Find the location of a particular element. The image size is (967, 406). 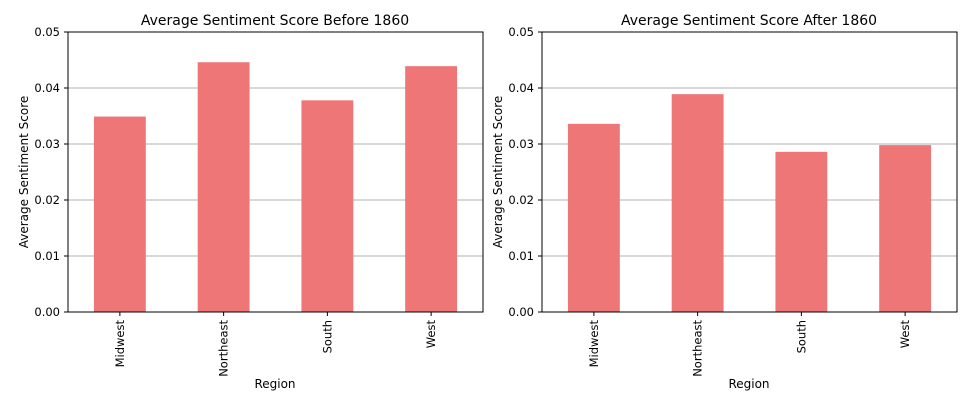

chart-title: Average Sentiment Score After 1860 is located at coordinates (749, 21).